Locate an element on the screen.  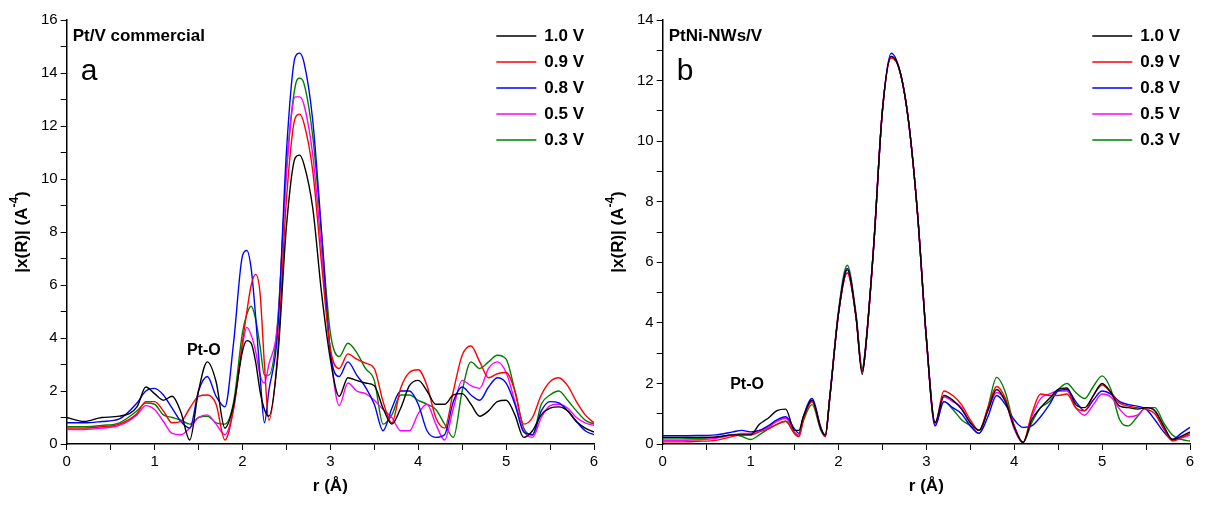
chart-title: PtNi-NWs/V is located at coordinates (715, 35).